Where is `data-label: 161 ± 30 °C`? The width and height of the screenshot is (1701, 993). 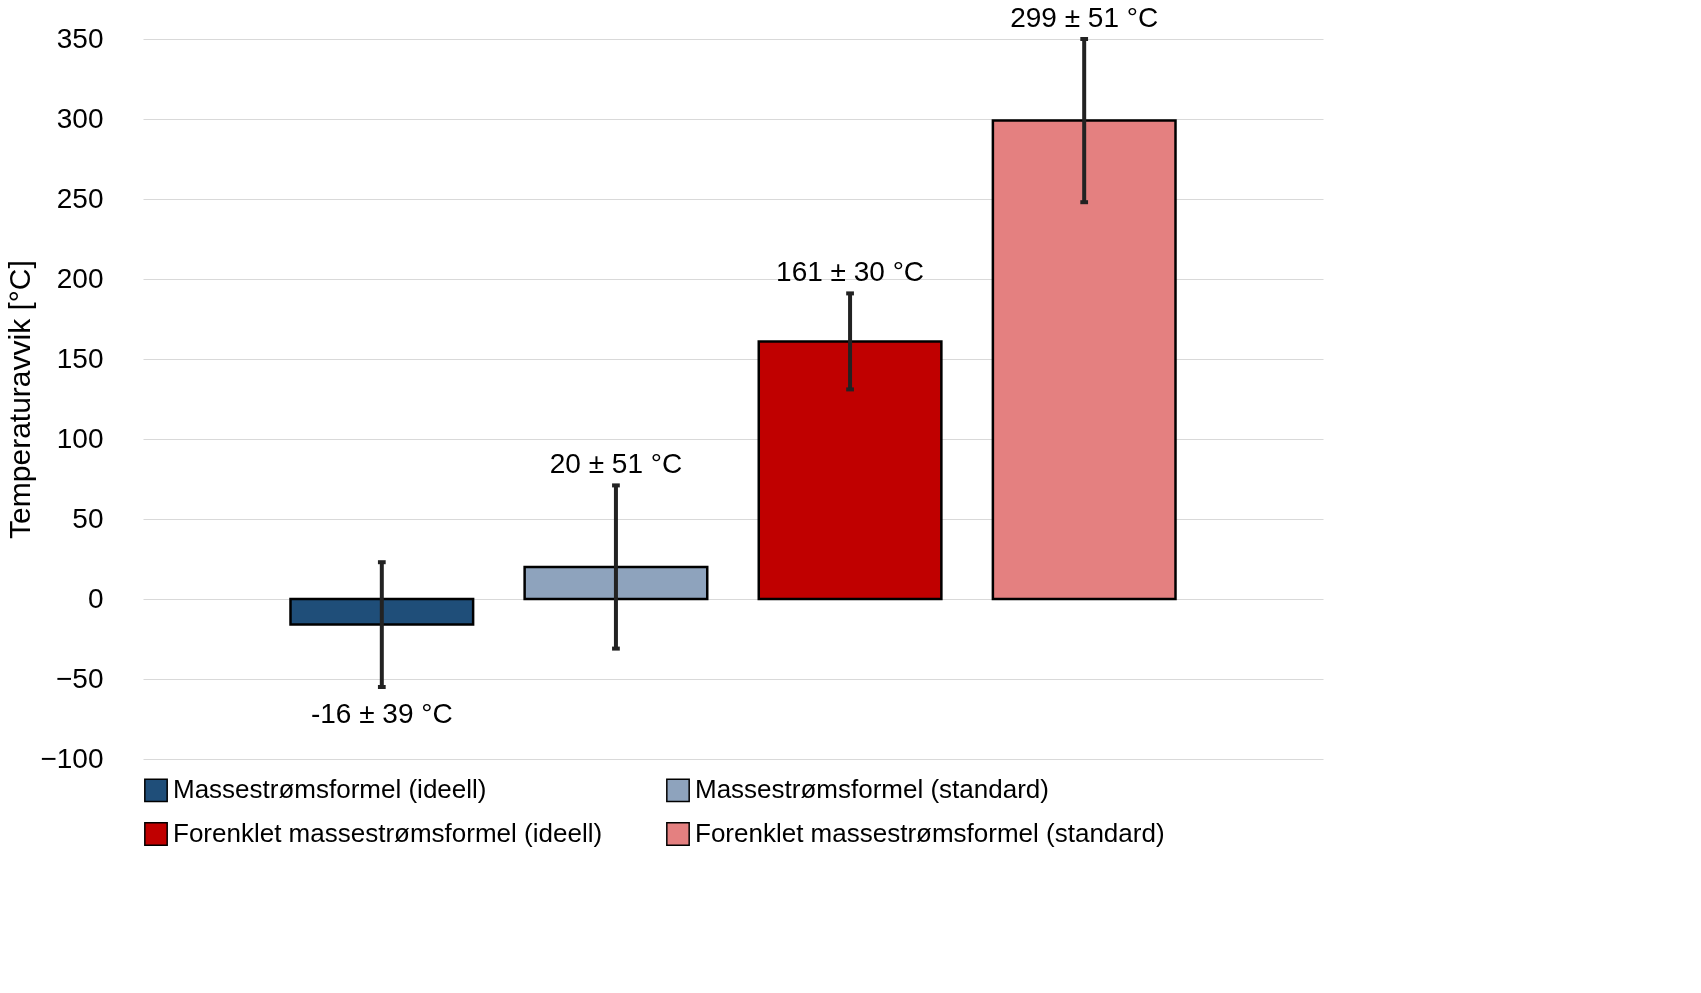
data-label: 161 ± 30 °C is located at coordinates (850, 272).